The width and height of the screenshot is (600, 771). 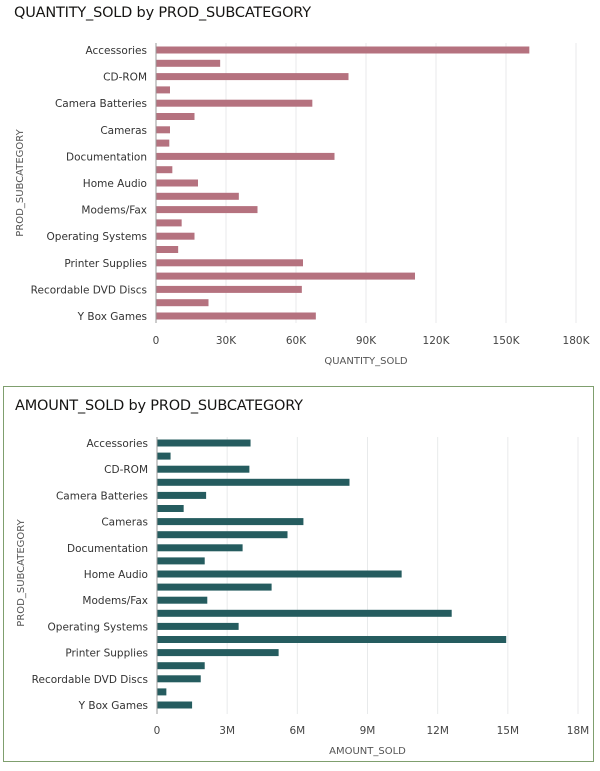 What do you see at coordinates (112, 317) in the screenshot?
I see `quantity-category-label: Y Box Games` at bounding box center [112, 317].